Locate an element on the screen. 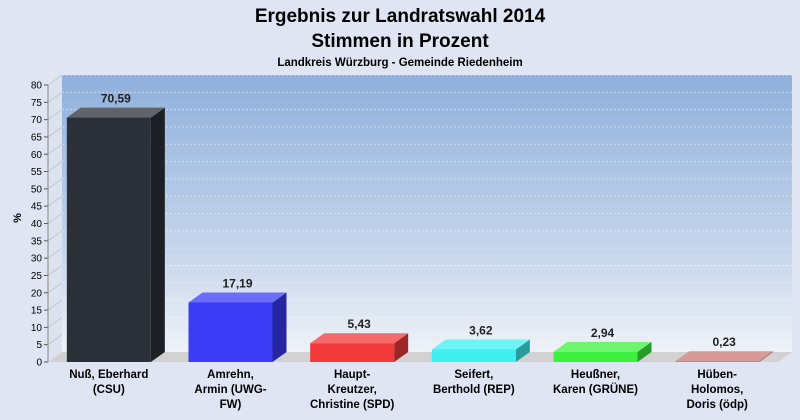  chart-title-line2: Stimmen in Prozent is located at coordinates (400, 41).